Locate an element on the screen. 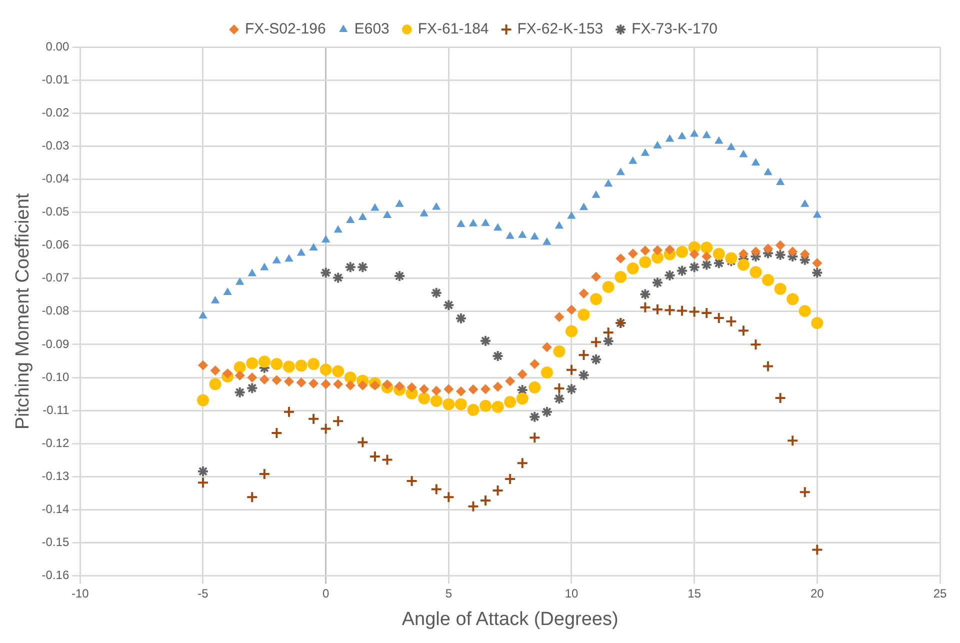 Image resolution: width=960 pixels, height=643 pixels. y-tick-label: -0.09 is located at coordinates (56, 343).